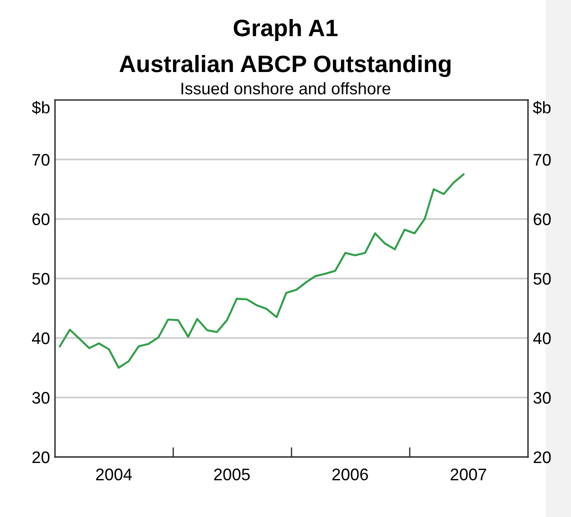 The height and width of the screenshot is (517, 571). What do you see at coordinates (542, 160) in the screenshot?
I see `y2-tick-label: 70` at bounding box center [542, 160].